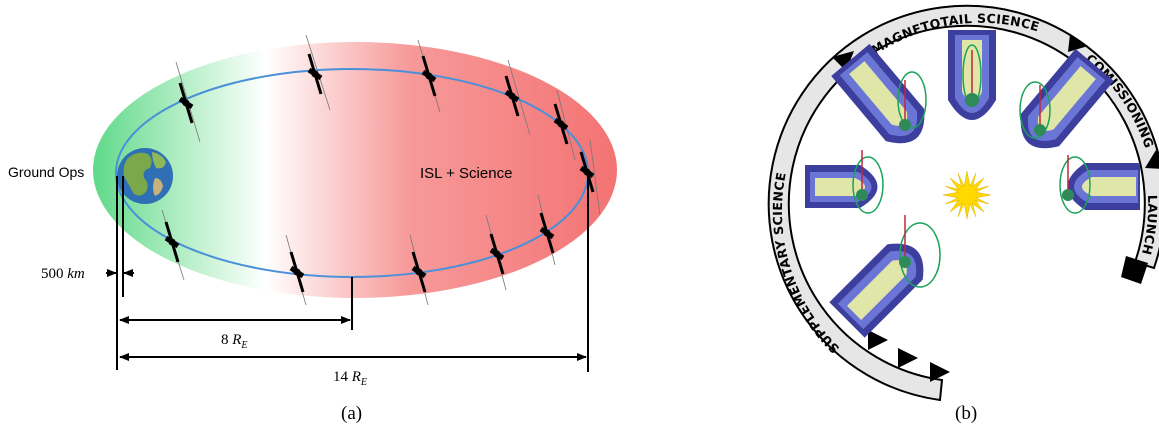 This screenshot has width=1159, height=433. I want to click on dim-14re: 14 RE, so click(350, 378).